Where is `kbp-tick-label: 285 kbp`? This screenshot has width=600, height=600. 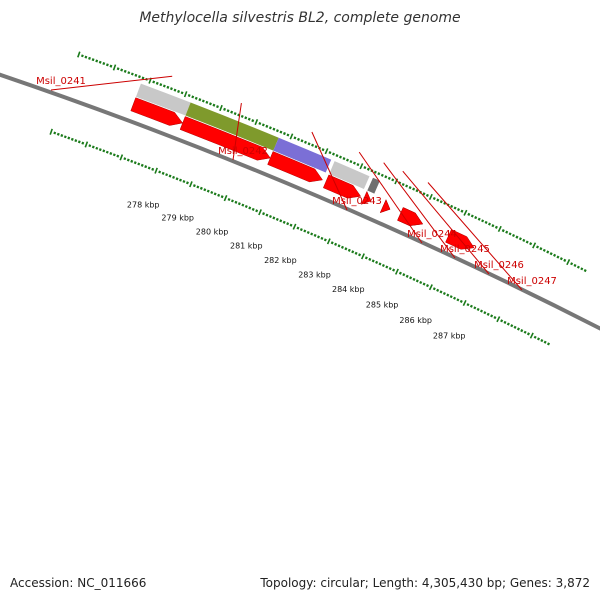 kbp-tick-label: 285 kbp is located at coordinates (382, 304).